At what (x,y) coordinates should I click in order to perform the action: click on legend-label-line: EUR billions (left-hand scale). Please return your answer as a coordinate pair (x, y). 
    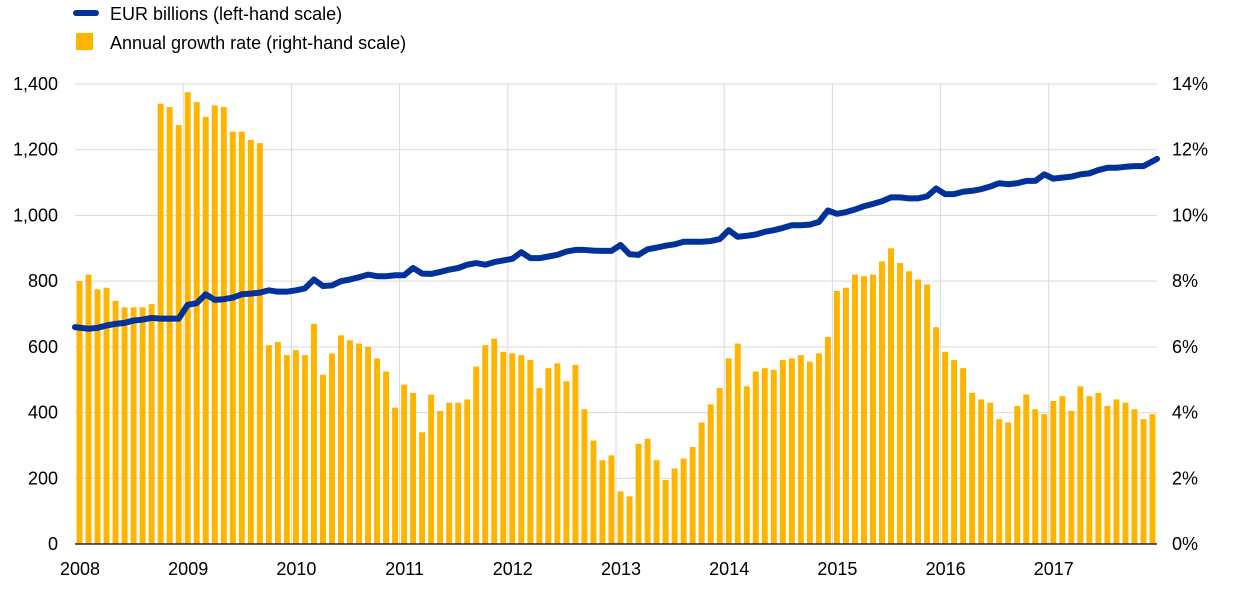
    Looking at the image, I should click on (226, 14).